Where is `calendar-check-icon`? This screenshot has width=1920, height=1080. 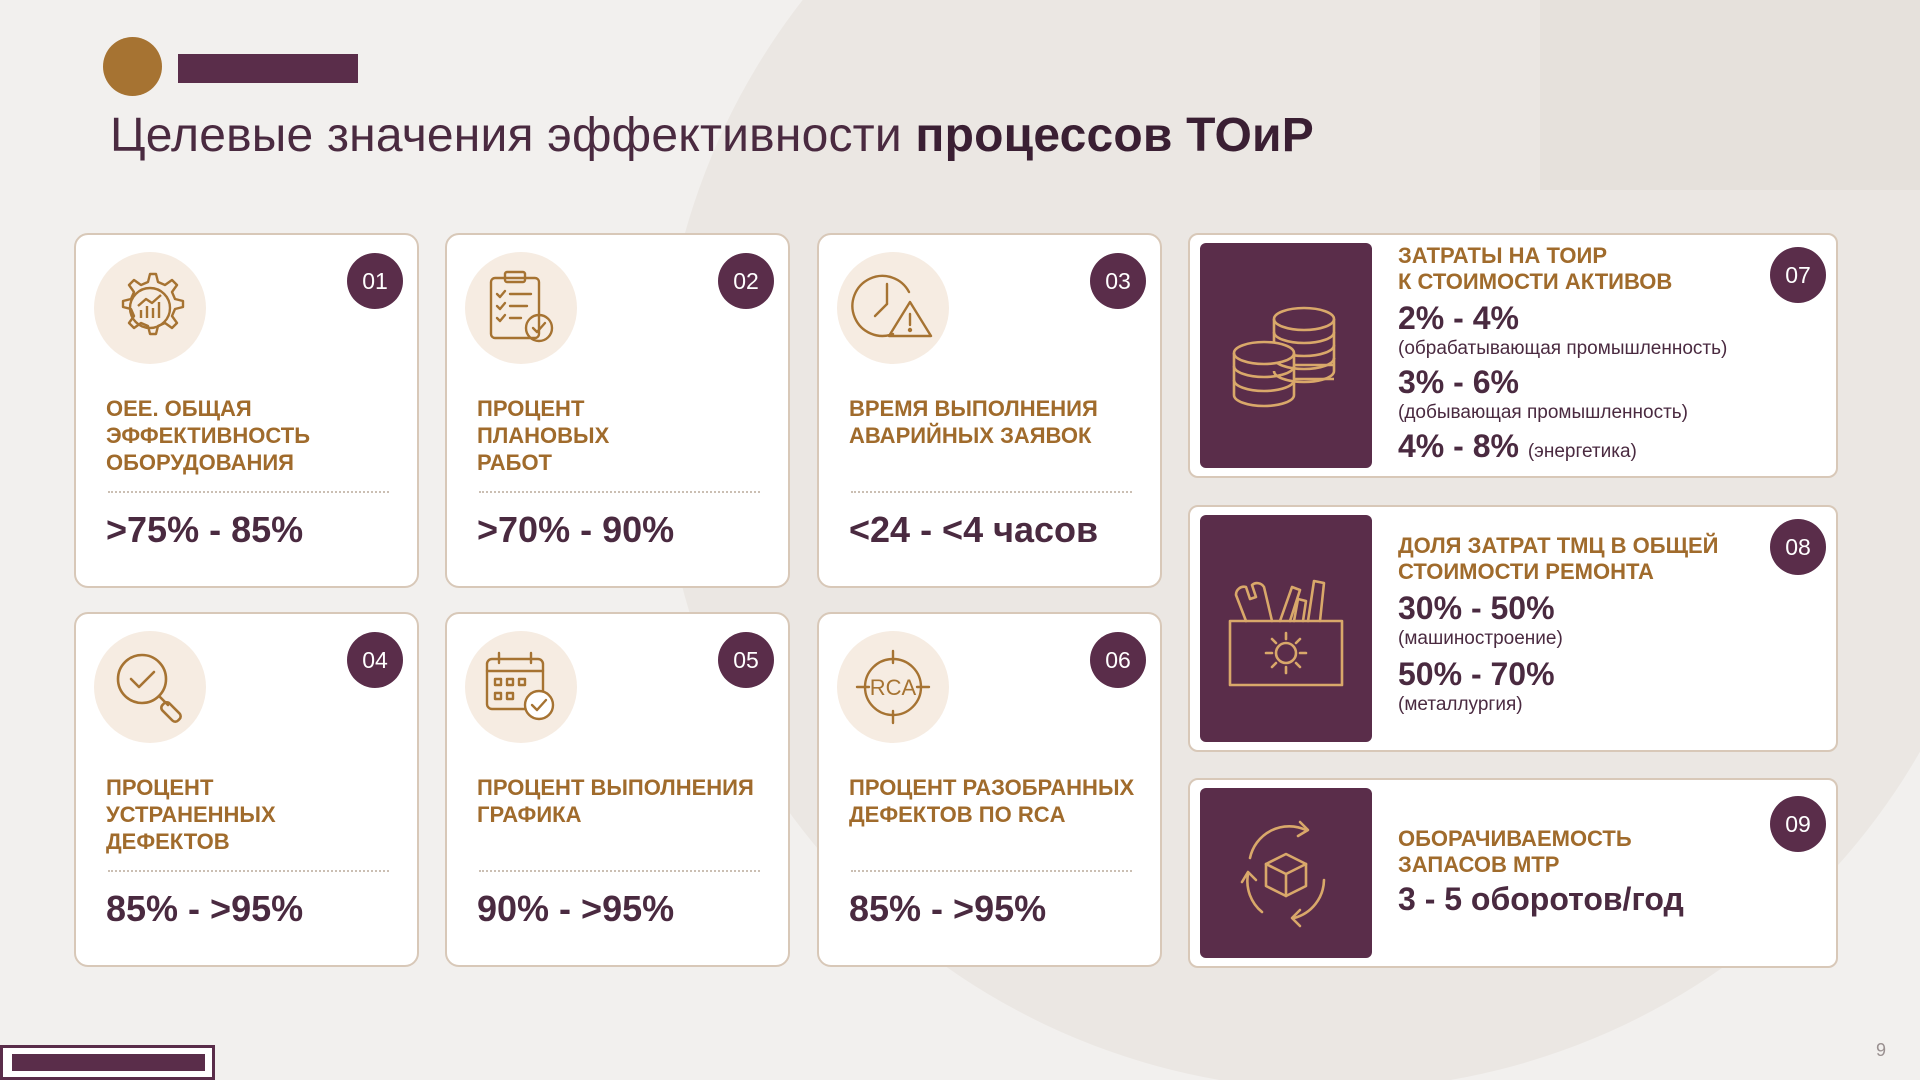 calendar-check-icon is located at coordinates (521, 687).